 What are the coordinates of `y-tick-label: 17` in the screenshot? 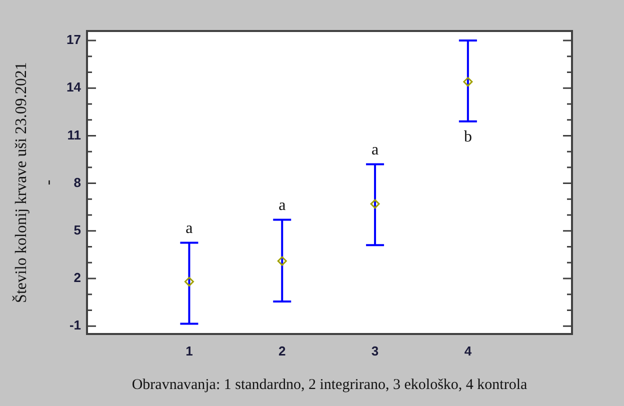 It's located at (73, 40).